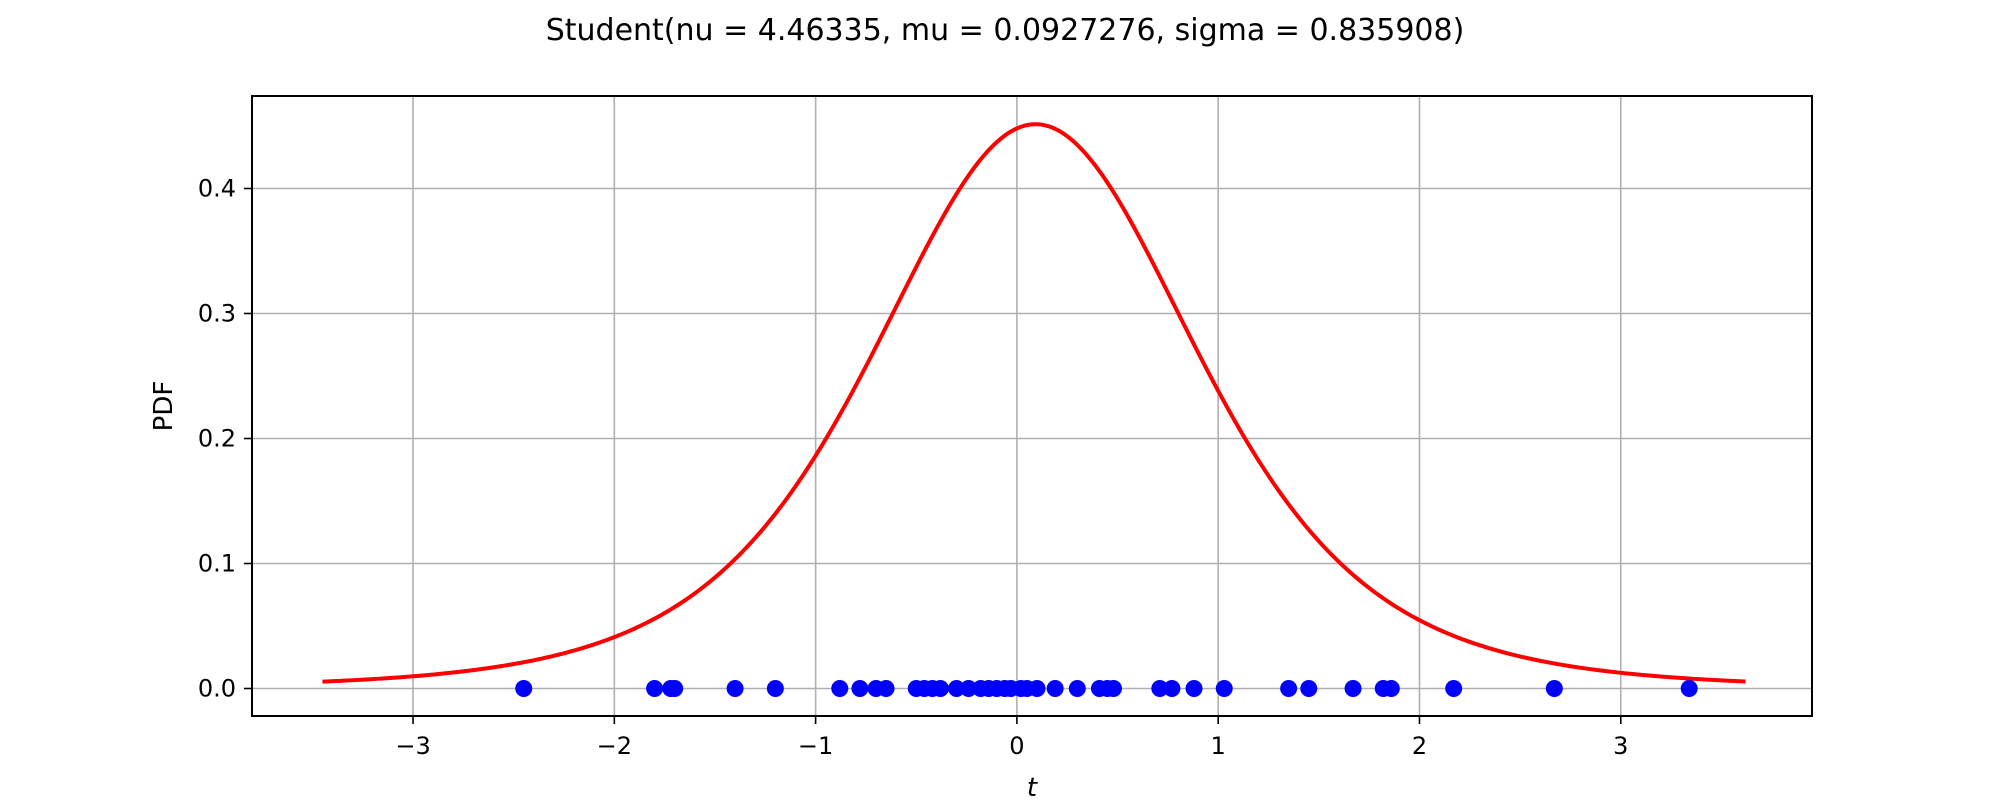  I want to click on y-tick-label: 0.4, so click(217, 189).